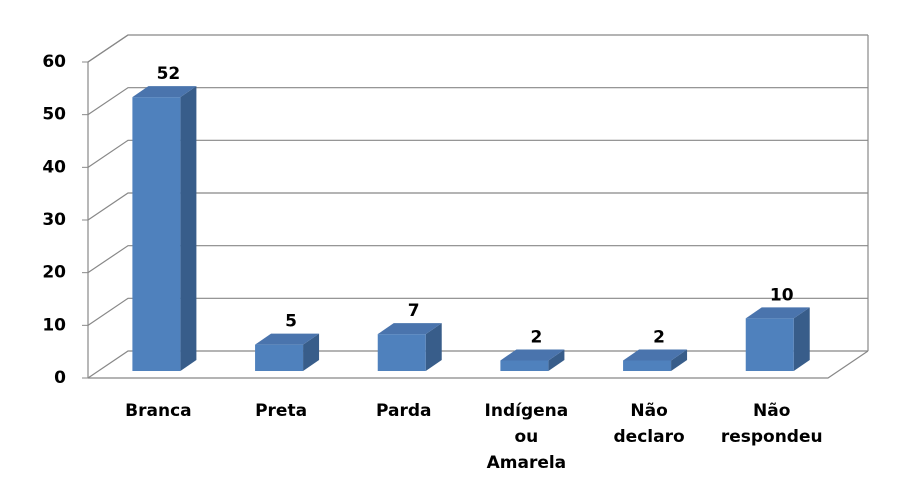  What do you see at coordinates (403, 411) in the screenshot?
I see `x-tick-label: Parda` at bounding box center [403, 411].